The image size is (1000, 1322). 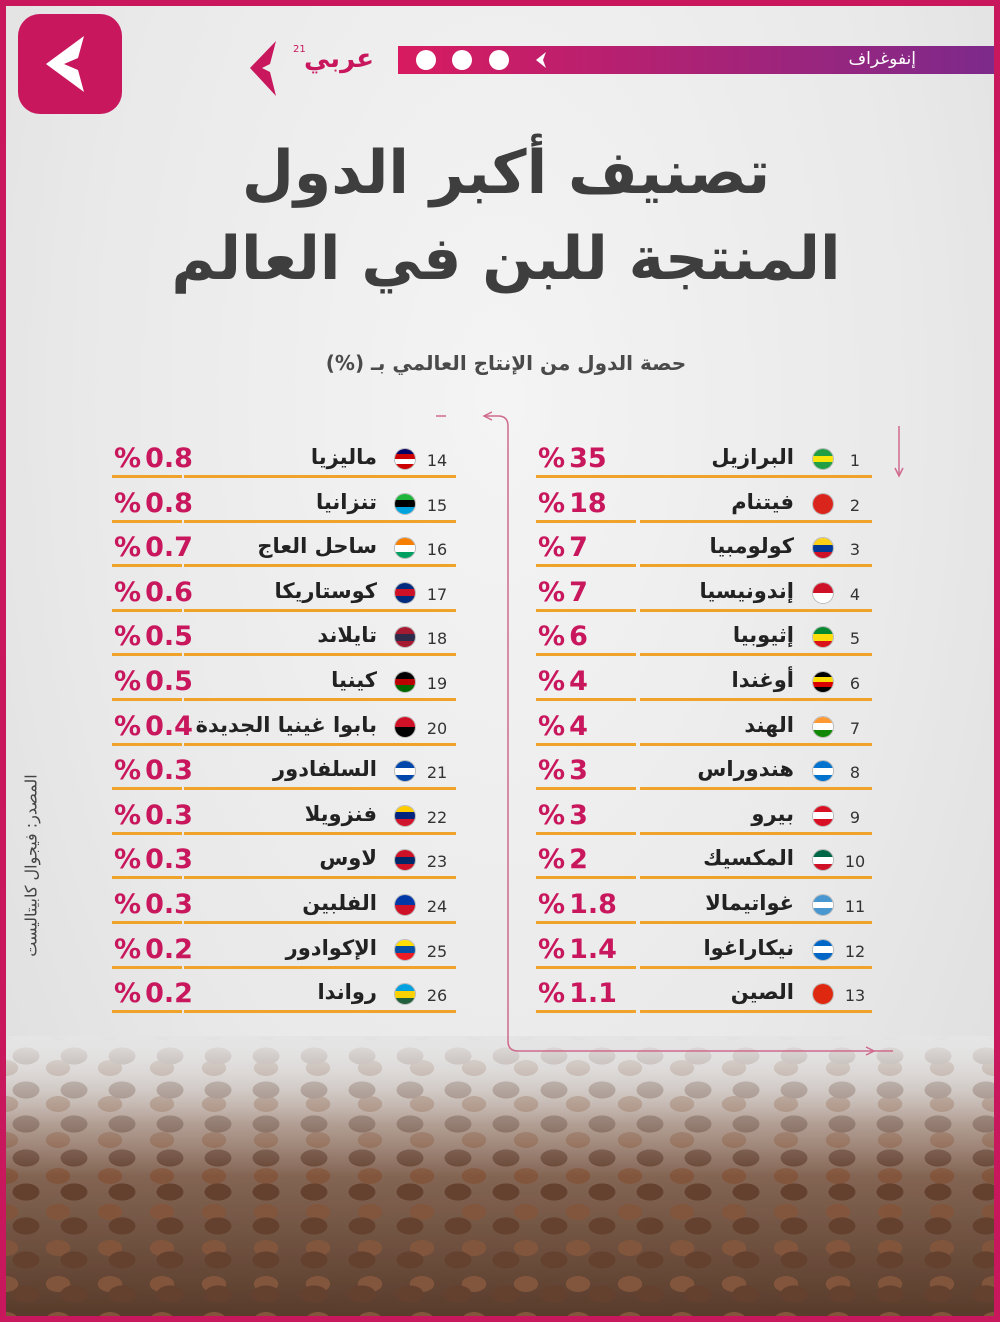 I want to click on country: ماليزيا, so click(x=343, y=457).